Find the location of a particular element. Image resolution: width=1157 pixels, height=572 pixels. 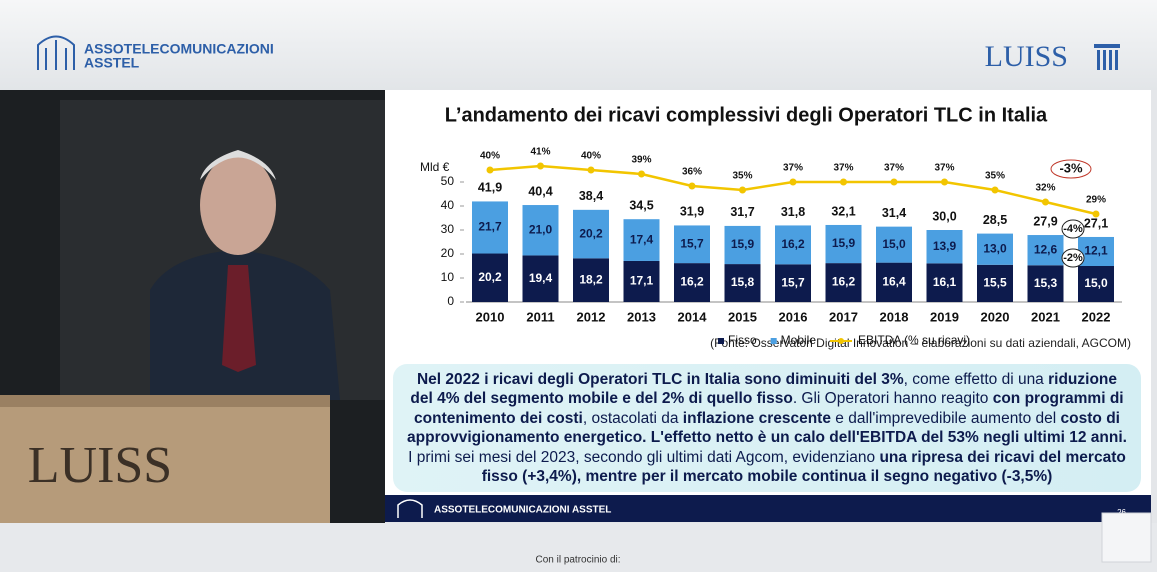

ebitda-label: 35% is located at coordinates (742, 176).